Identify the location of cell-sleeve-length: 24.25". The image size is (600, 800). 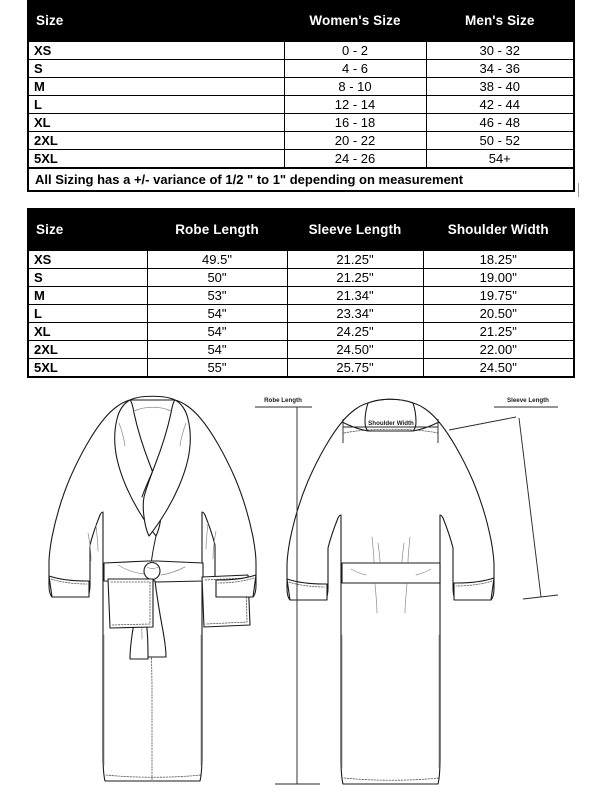
(355, 331).